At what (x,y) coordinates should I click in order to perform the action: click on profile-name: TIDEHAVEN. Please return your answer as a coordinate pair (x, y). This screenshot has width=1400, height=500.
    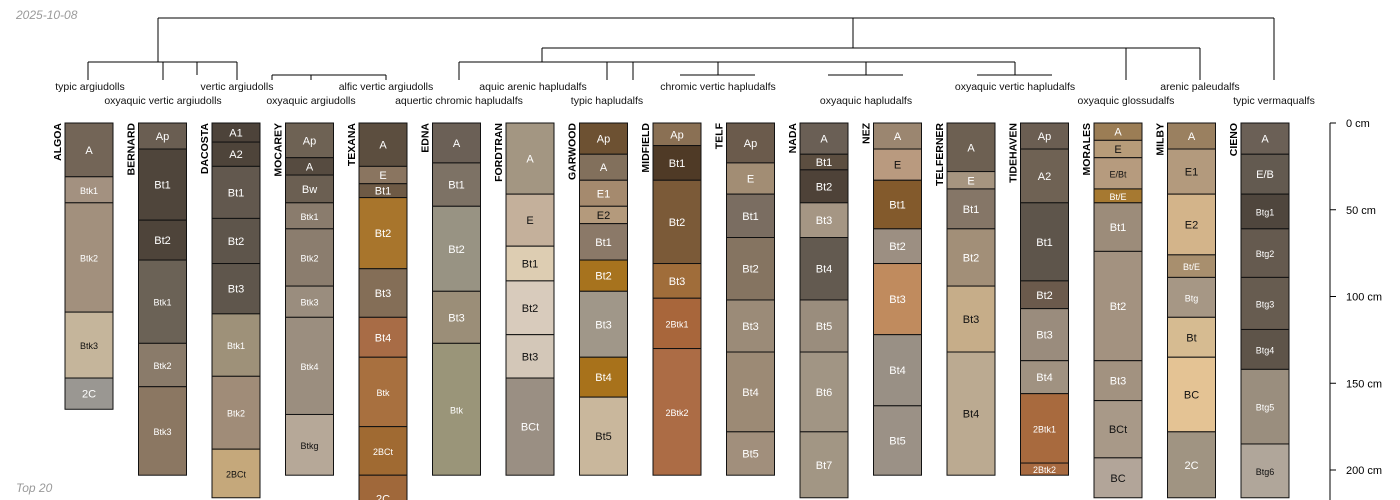
    Looking at the image, I should click on (1014, 153).